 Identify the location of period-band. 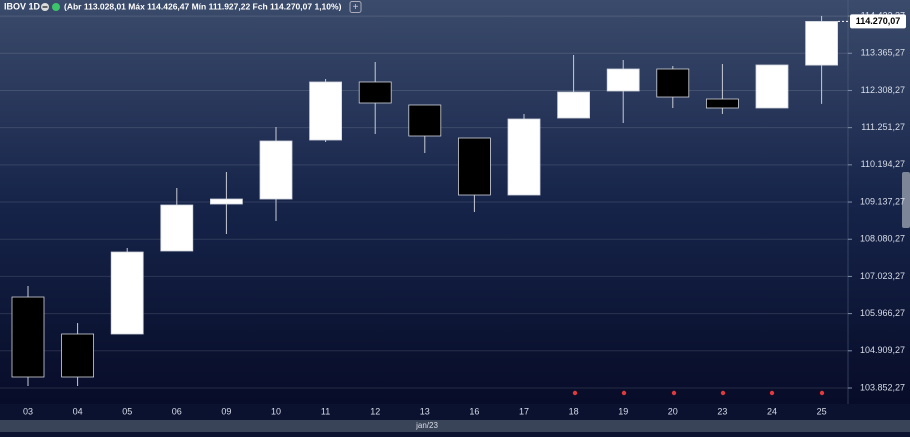
(455, 426).